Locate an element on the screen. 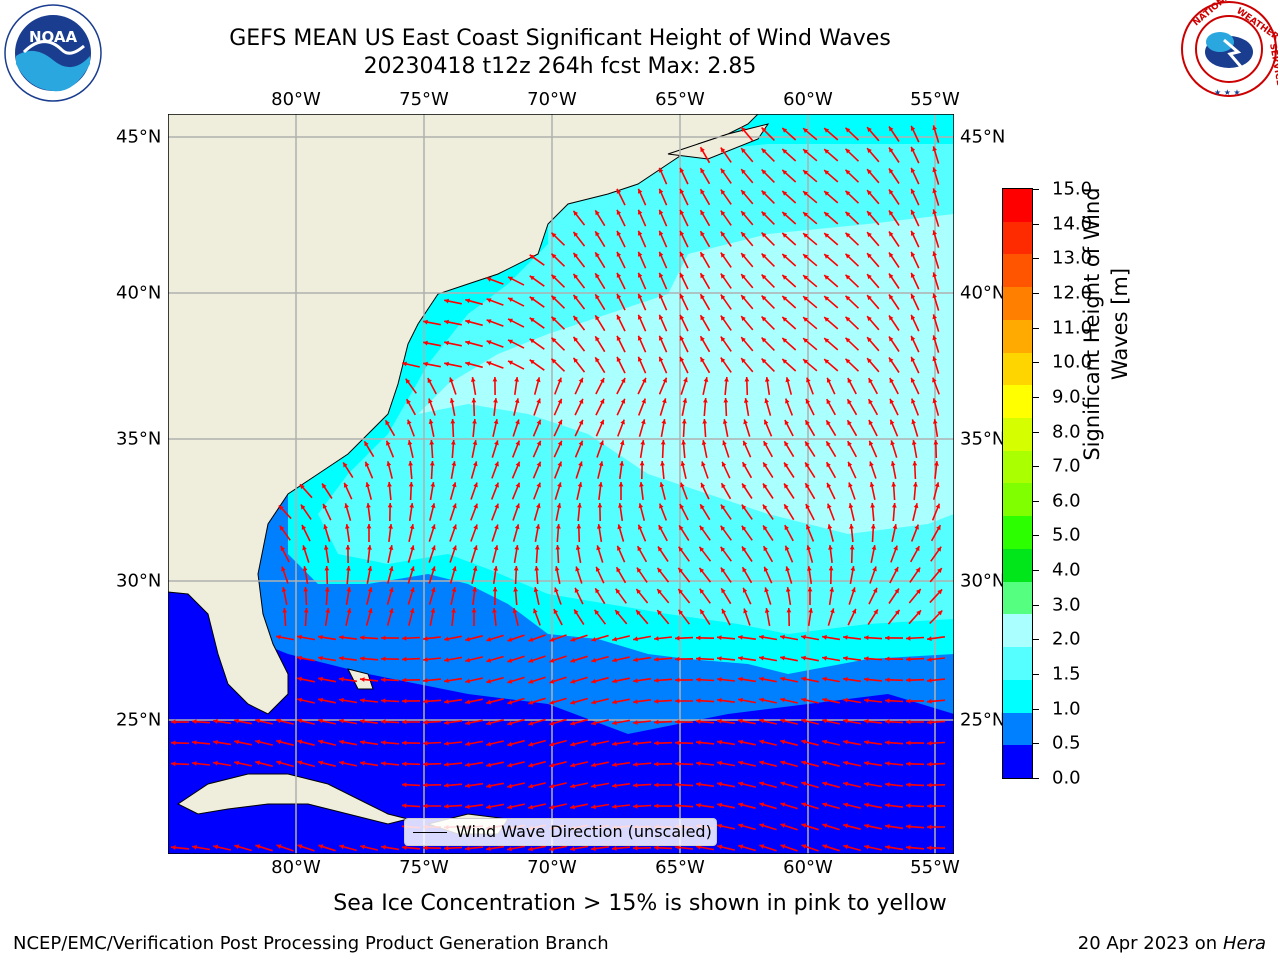 The width and height of the screenshot is (1280, 960). lon-label-bottom-80w: 80°W is located at coordinates (296, 867).